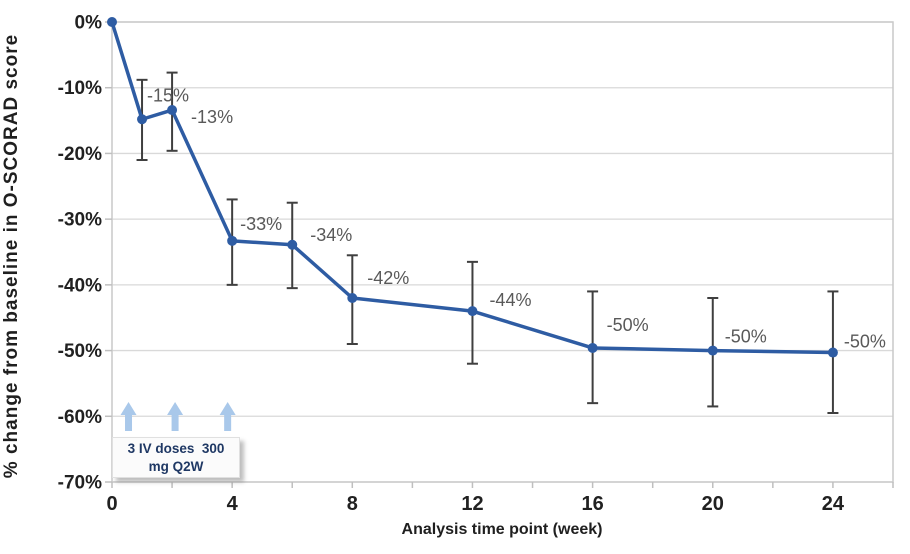 Image resolution: width=910 pixels, height=554 pixels. I want to click on y-tick-label: 0%, so click(89, 23).